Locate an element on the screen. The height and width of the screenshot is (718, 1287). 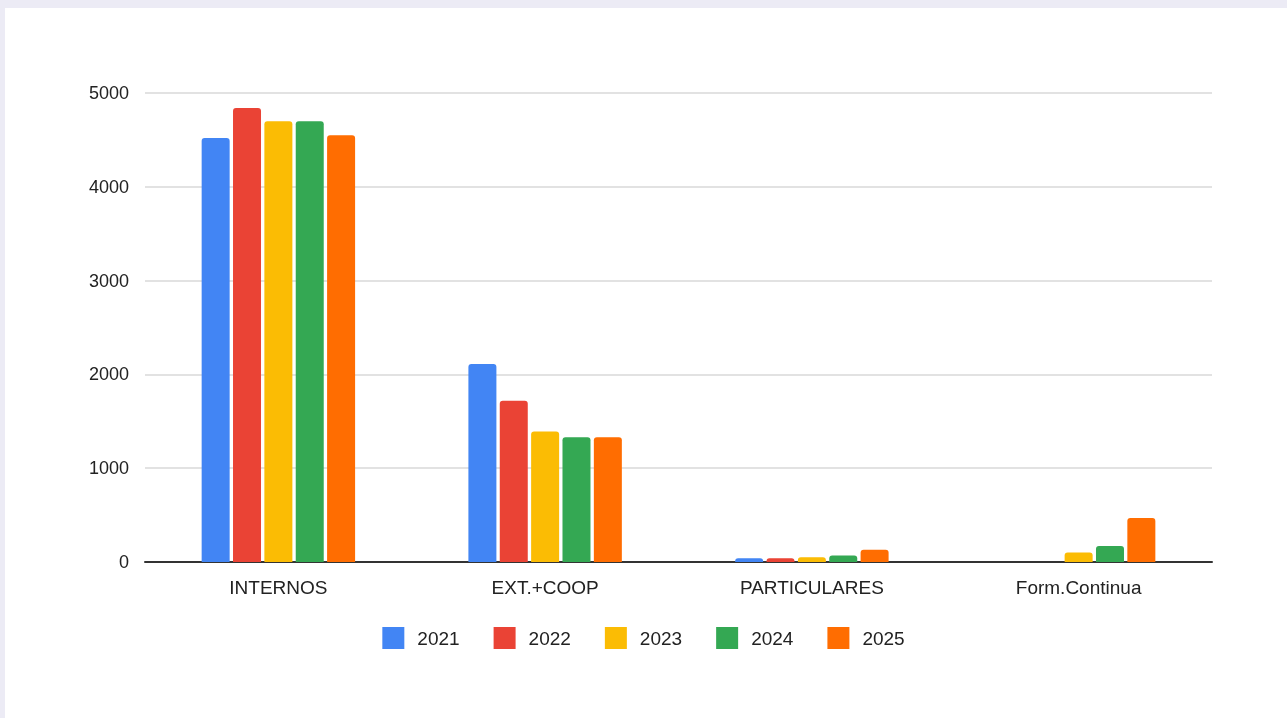
y-tick-label: 1000 is located at coordinates (108, 468).